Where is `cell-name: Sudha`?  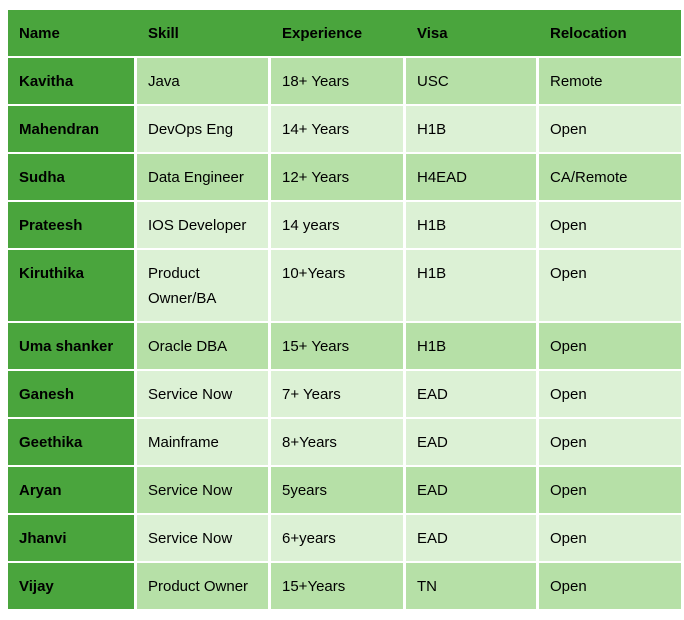
cell-name: Sudha is located at coordinates (72, 178).